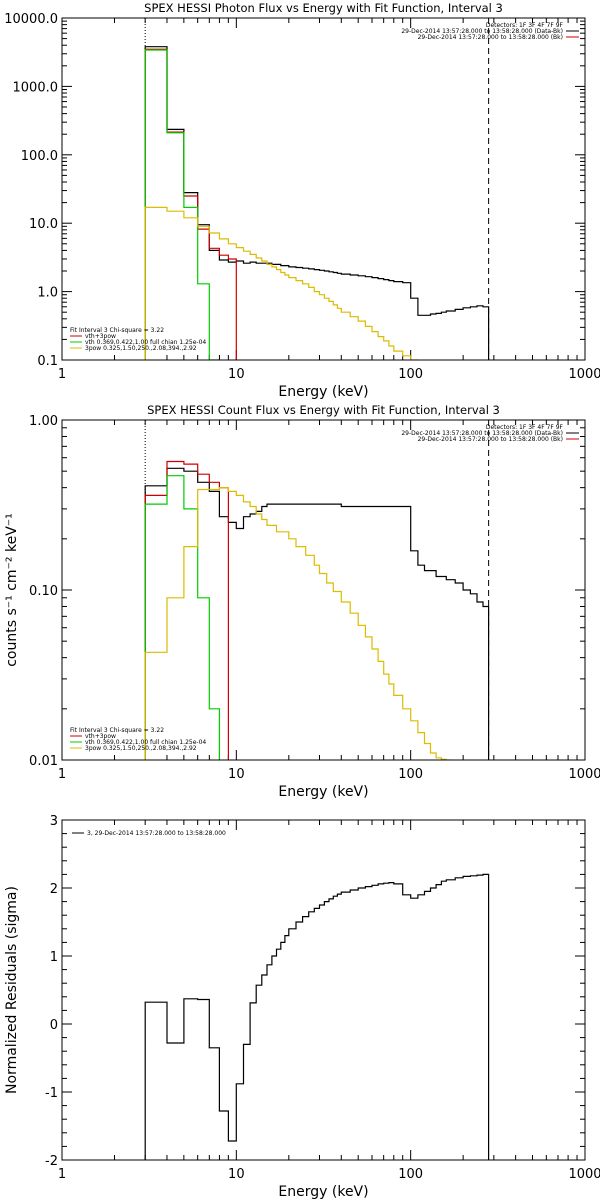 Image resolution: width=600 pixels, height=1200 pixels. I want to click on y-tick-label: 2, so click(54, 889).